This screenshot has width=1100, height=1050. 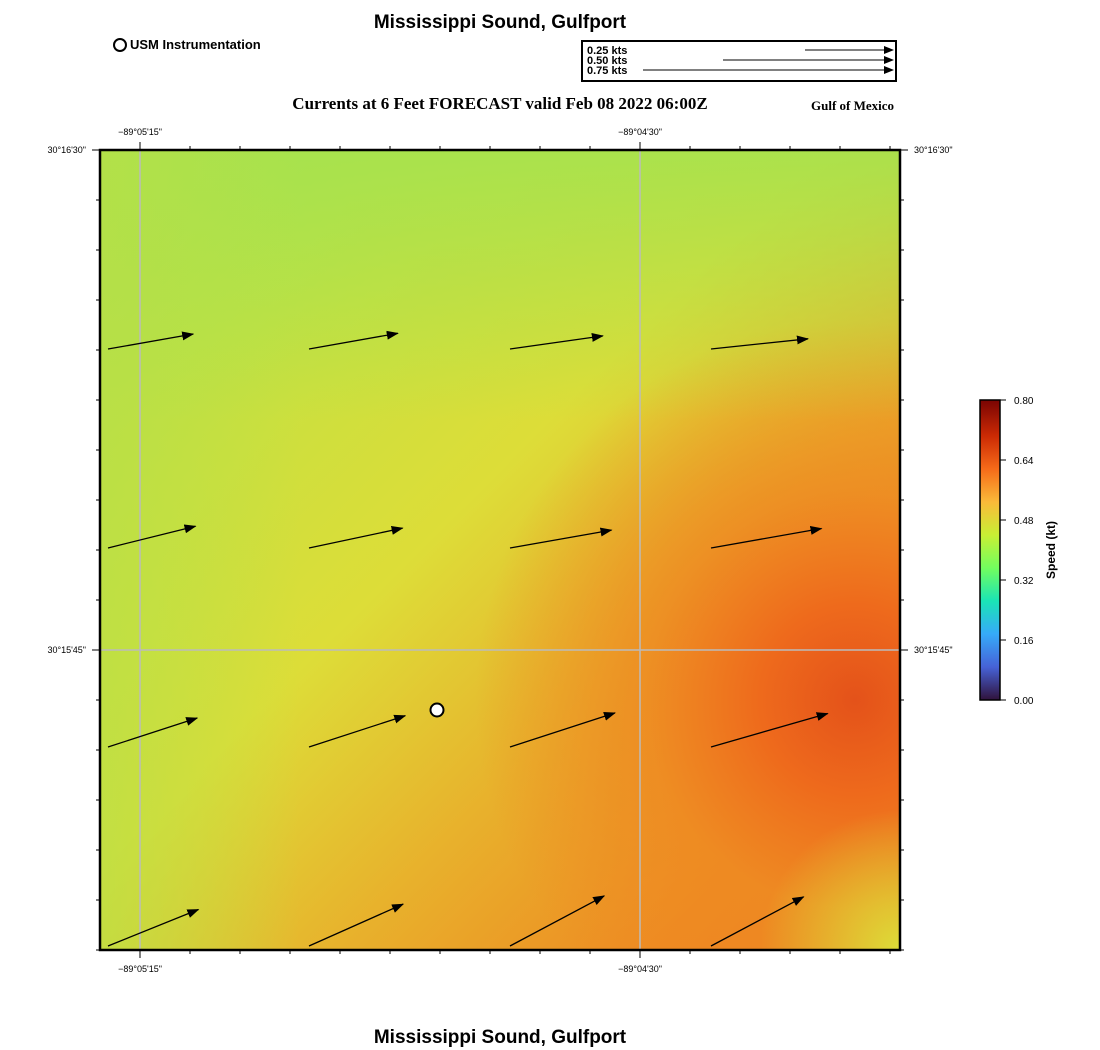 I want to click on y-left-label-2: 30°15'45", so click(x=66, y=650).